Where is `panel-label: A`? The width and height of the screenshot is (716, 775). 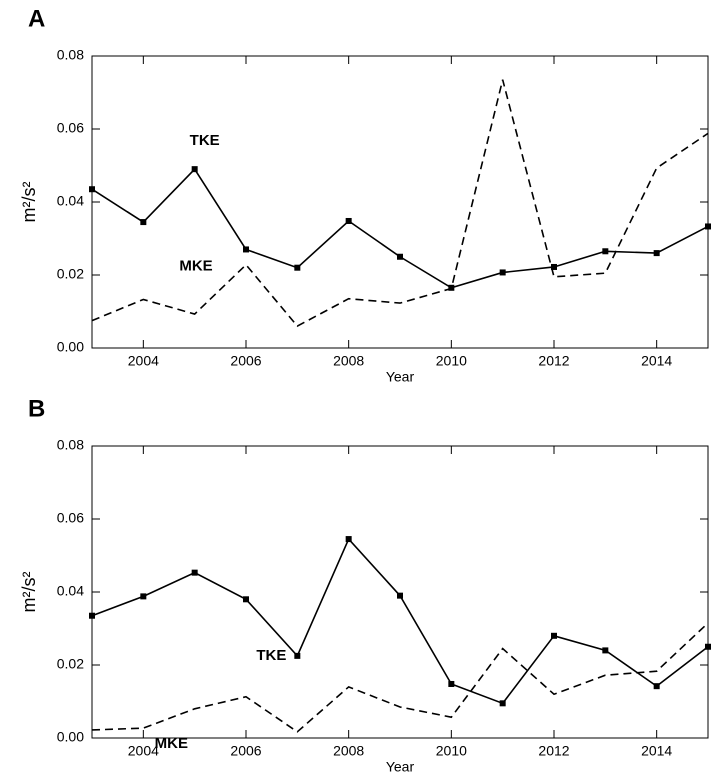 panel-label: A is located at coordinates (36, 18).